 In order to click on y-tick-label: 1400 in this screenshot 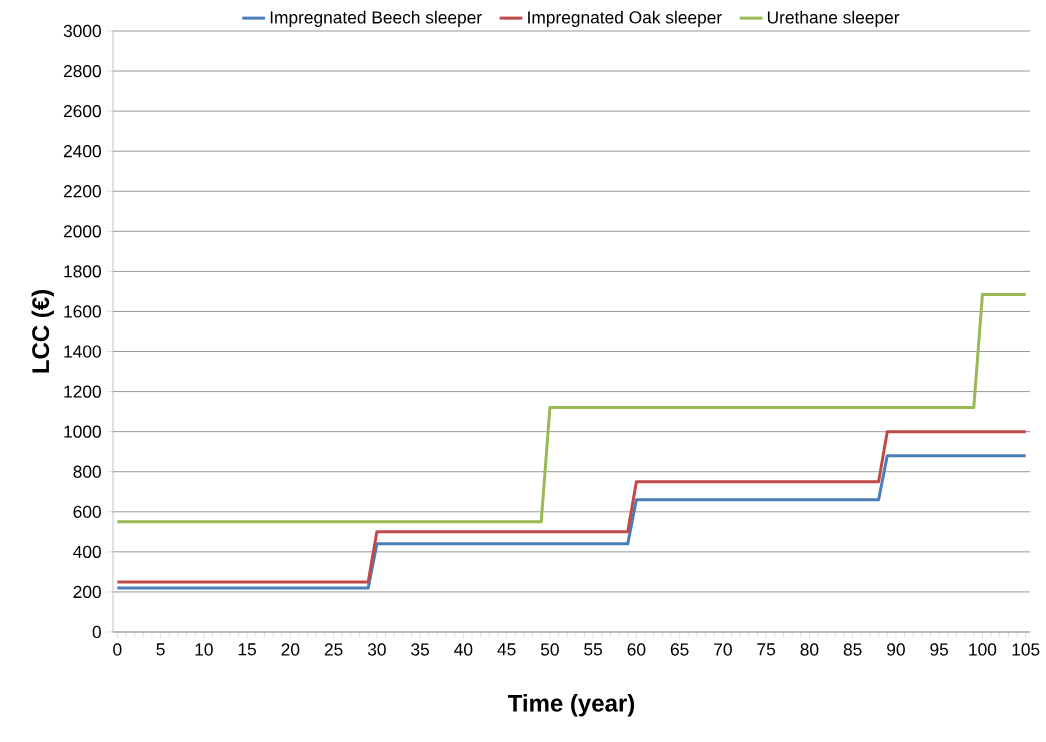, I will do `click(82, 351)`.